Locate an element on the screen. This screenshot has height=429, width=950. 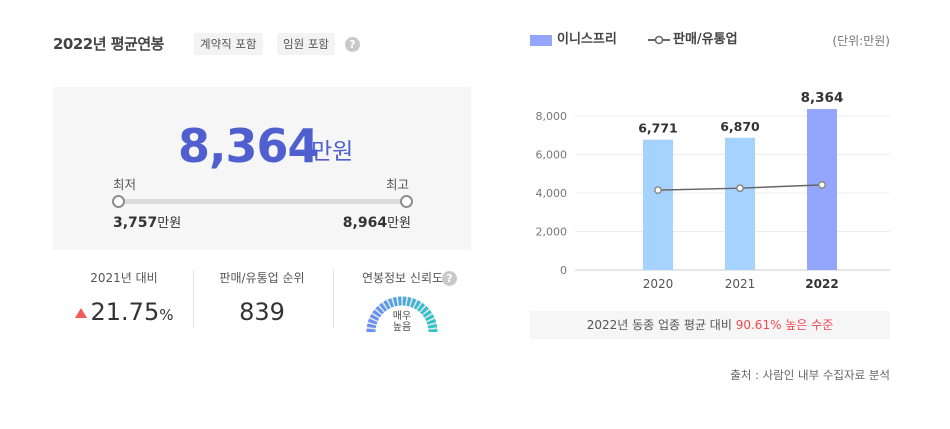
reliability-label: 연봉정보 신뢰도 is located at coordinates (402, 278).